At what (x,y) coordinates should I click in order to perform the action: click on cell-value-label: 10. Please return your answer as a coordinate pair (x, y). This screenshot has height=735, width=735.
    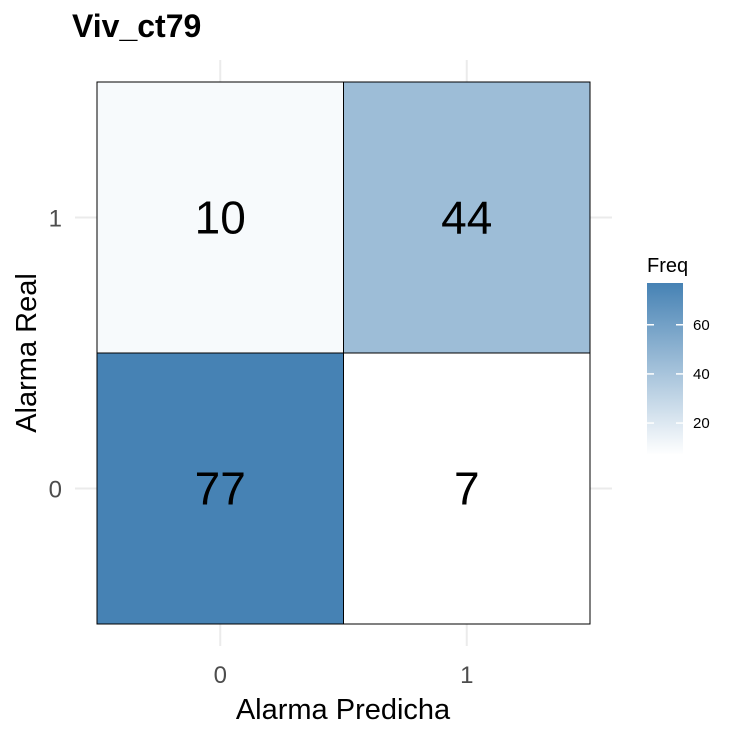
    Looking at the image, I should click on (220, 218).